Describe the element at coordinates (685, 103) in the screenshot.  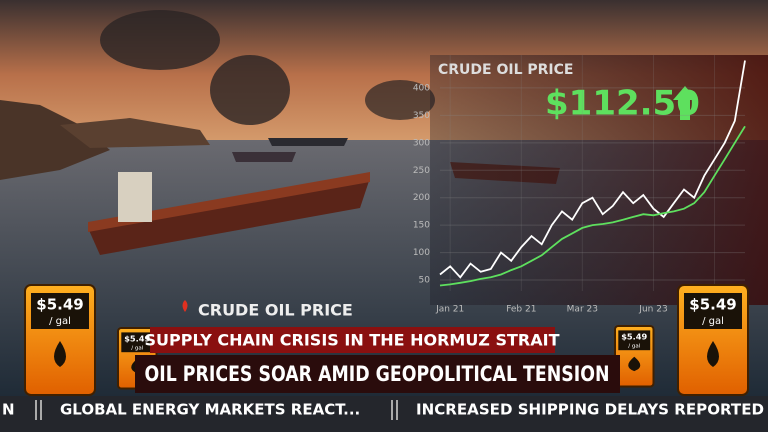
I see `up-arrow` at that location.